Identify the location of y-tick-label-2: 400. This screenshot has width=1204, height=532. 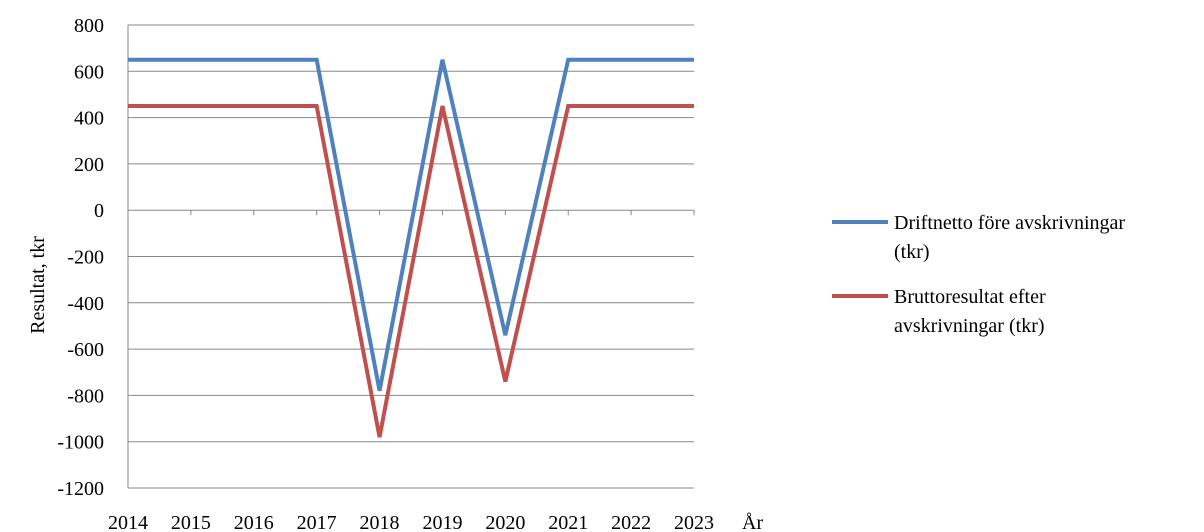
(89, 119).